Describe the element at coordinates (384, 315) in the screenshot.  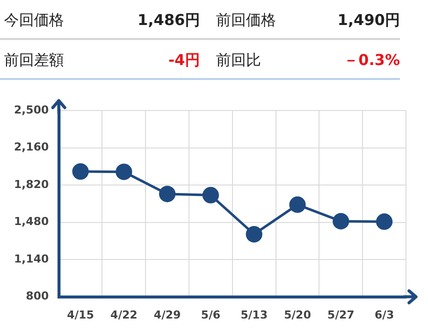
I see `x-tick-label: 6/3` at that location.